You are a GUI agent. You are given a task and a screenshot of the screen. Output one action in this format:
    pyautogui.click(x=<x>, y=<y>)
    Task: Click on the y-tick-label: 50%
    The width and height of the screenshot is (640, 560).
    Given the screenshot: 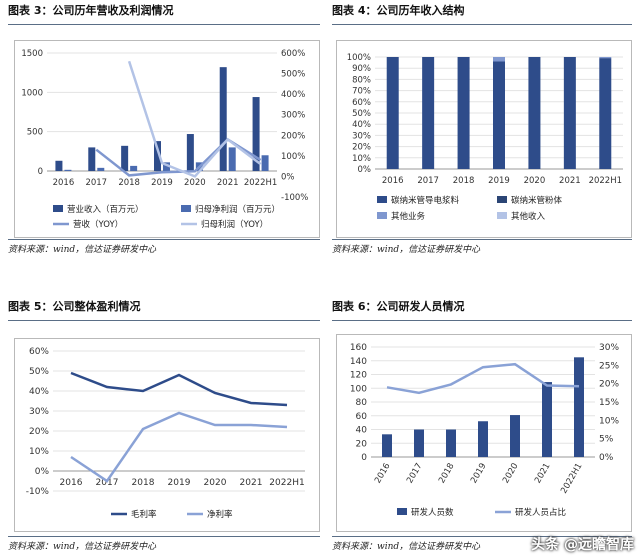 What is the action you would take?
    pyautogui.click(x=361, y=114)
    